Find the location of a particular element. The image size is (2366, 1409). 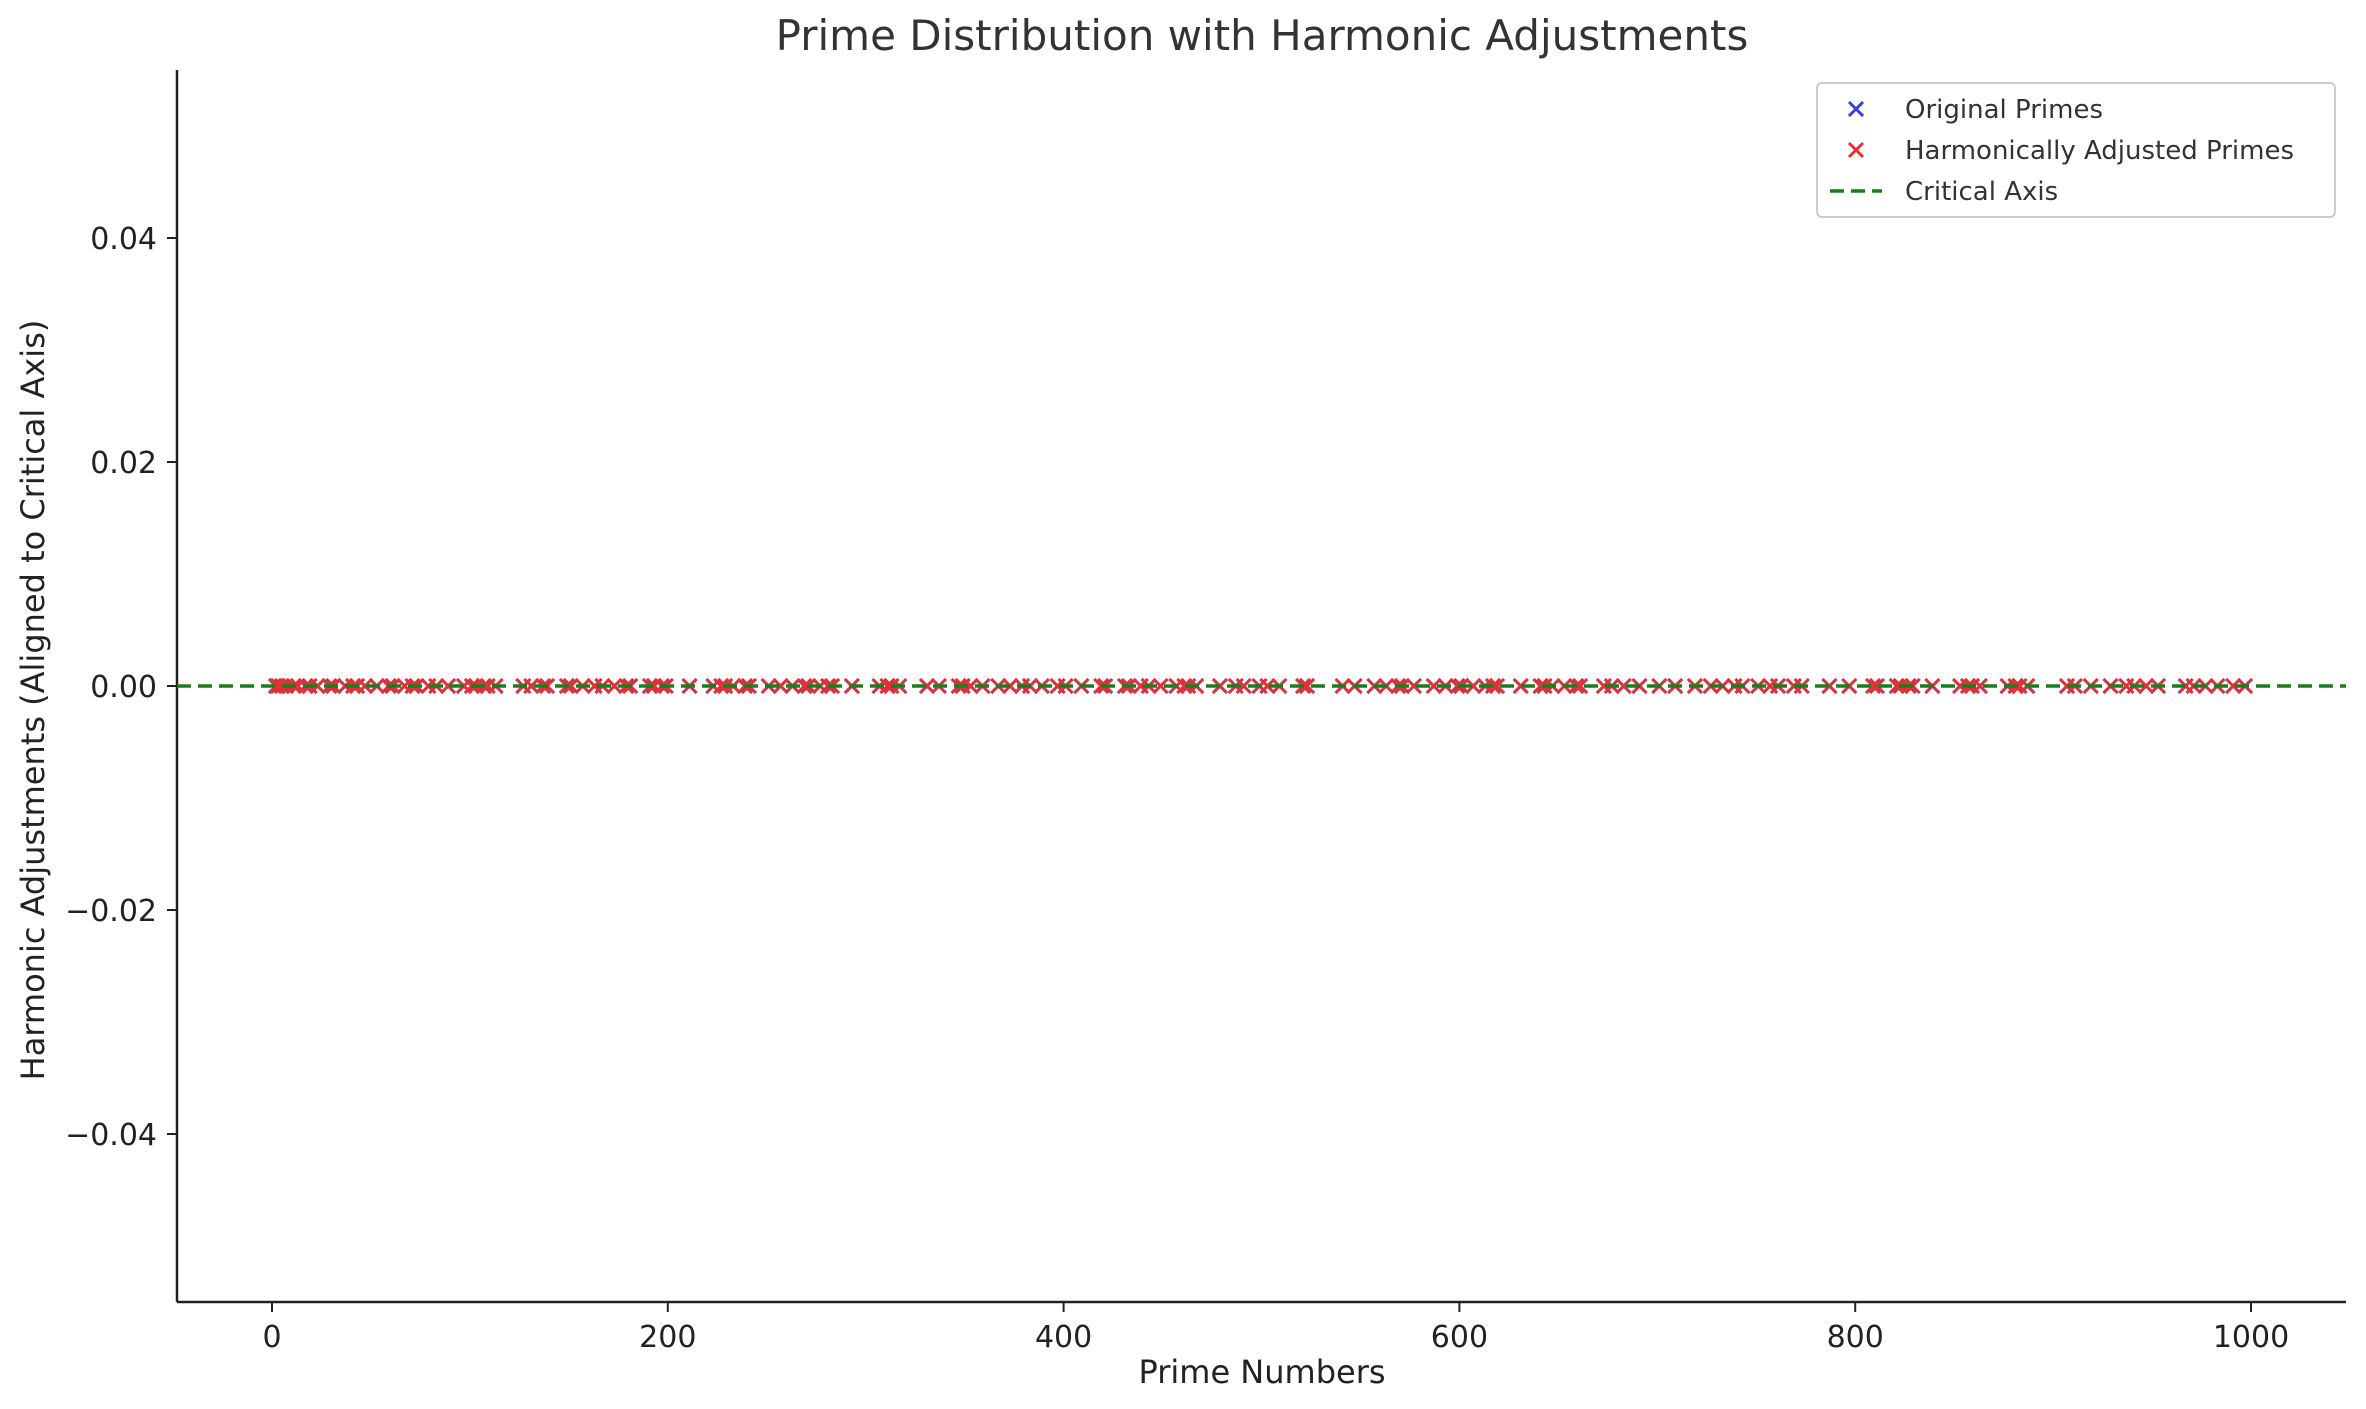

x-tick-label: 0 is located at coordinates (271, 1337).